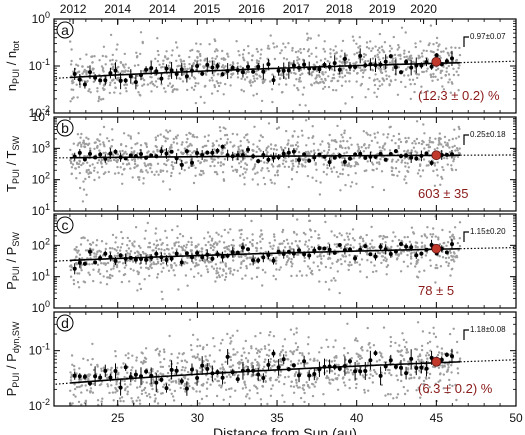  Describe the element at coordinates (39, 112) in the screenshot. I see `y-tick-label: 10-2` at that location.